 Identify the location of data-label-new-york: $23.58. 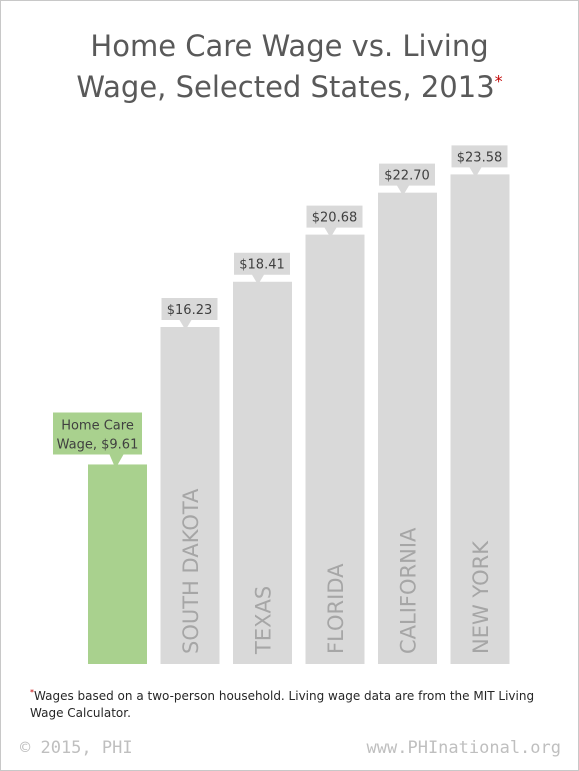
(480, 157).